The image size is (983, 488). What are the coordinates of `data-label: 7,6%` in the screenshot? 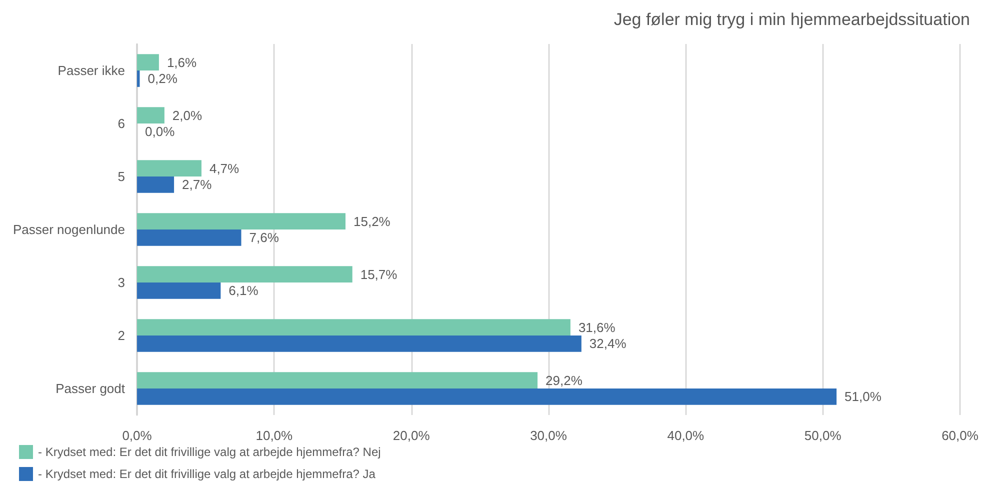 It's located at (264, 238).